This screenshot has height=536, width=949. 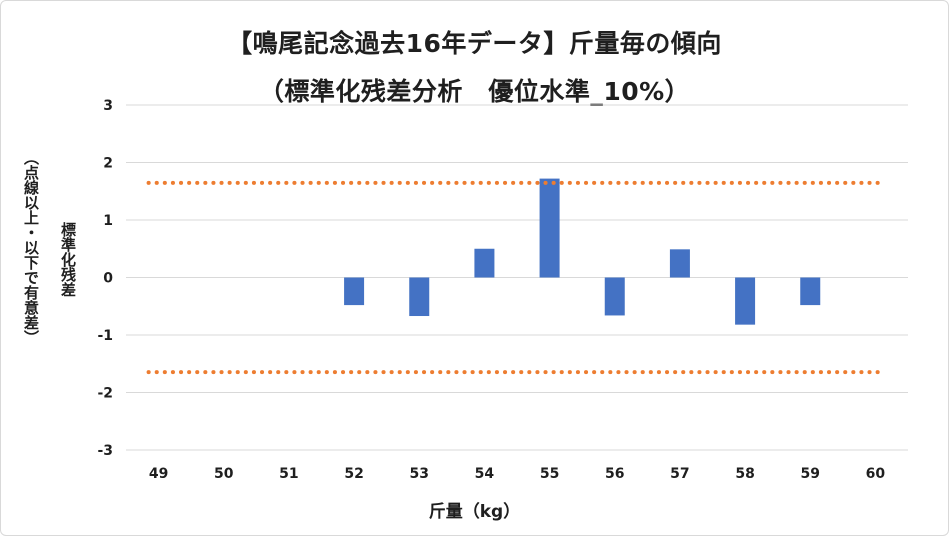 I want to click on chart-title: 【鳴尾記念過去16年データ】斤量毎の傾向, so click(x=474, y=43).